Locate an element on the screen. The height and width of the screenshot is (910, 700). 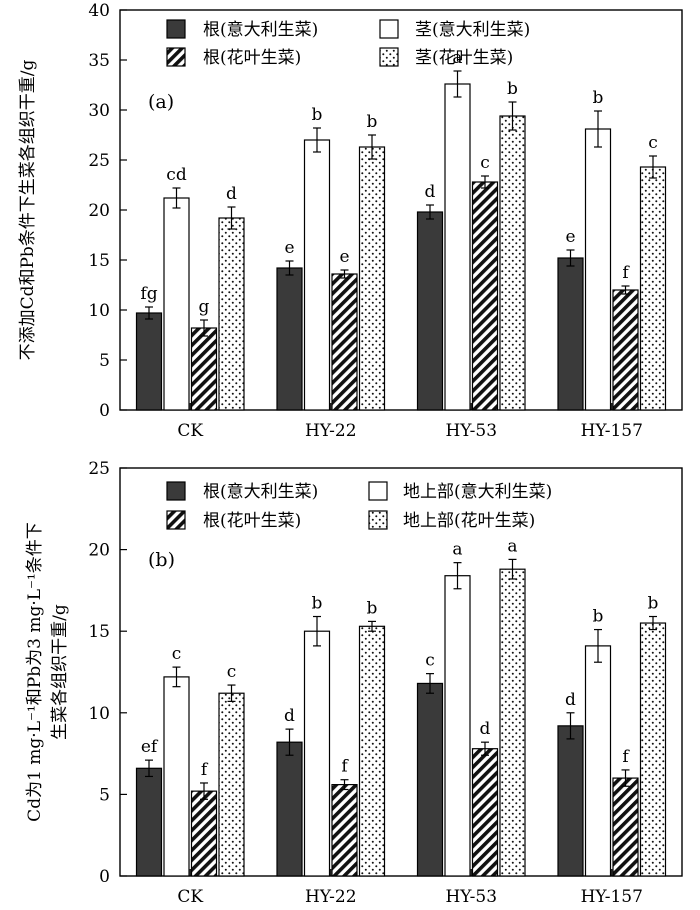
legend-a: 根(意大利生菜) 茎(意大利生菜) 根(花叶生菜) 茎(花叶生菜) is located at coordinates (348, 43).